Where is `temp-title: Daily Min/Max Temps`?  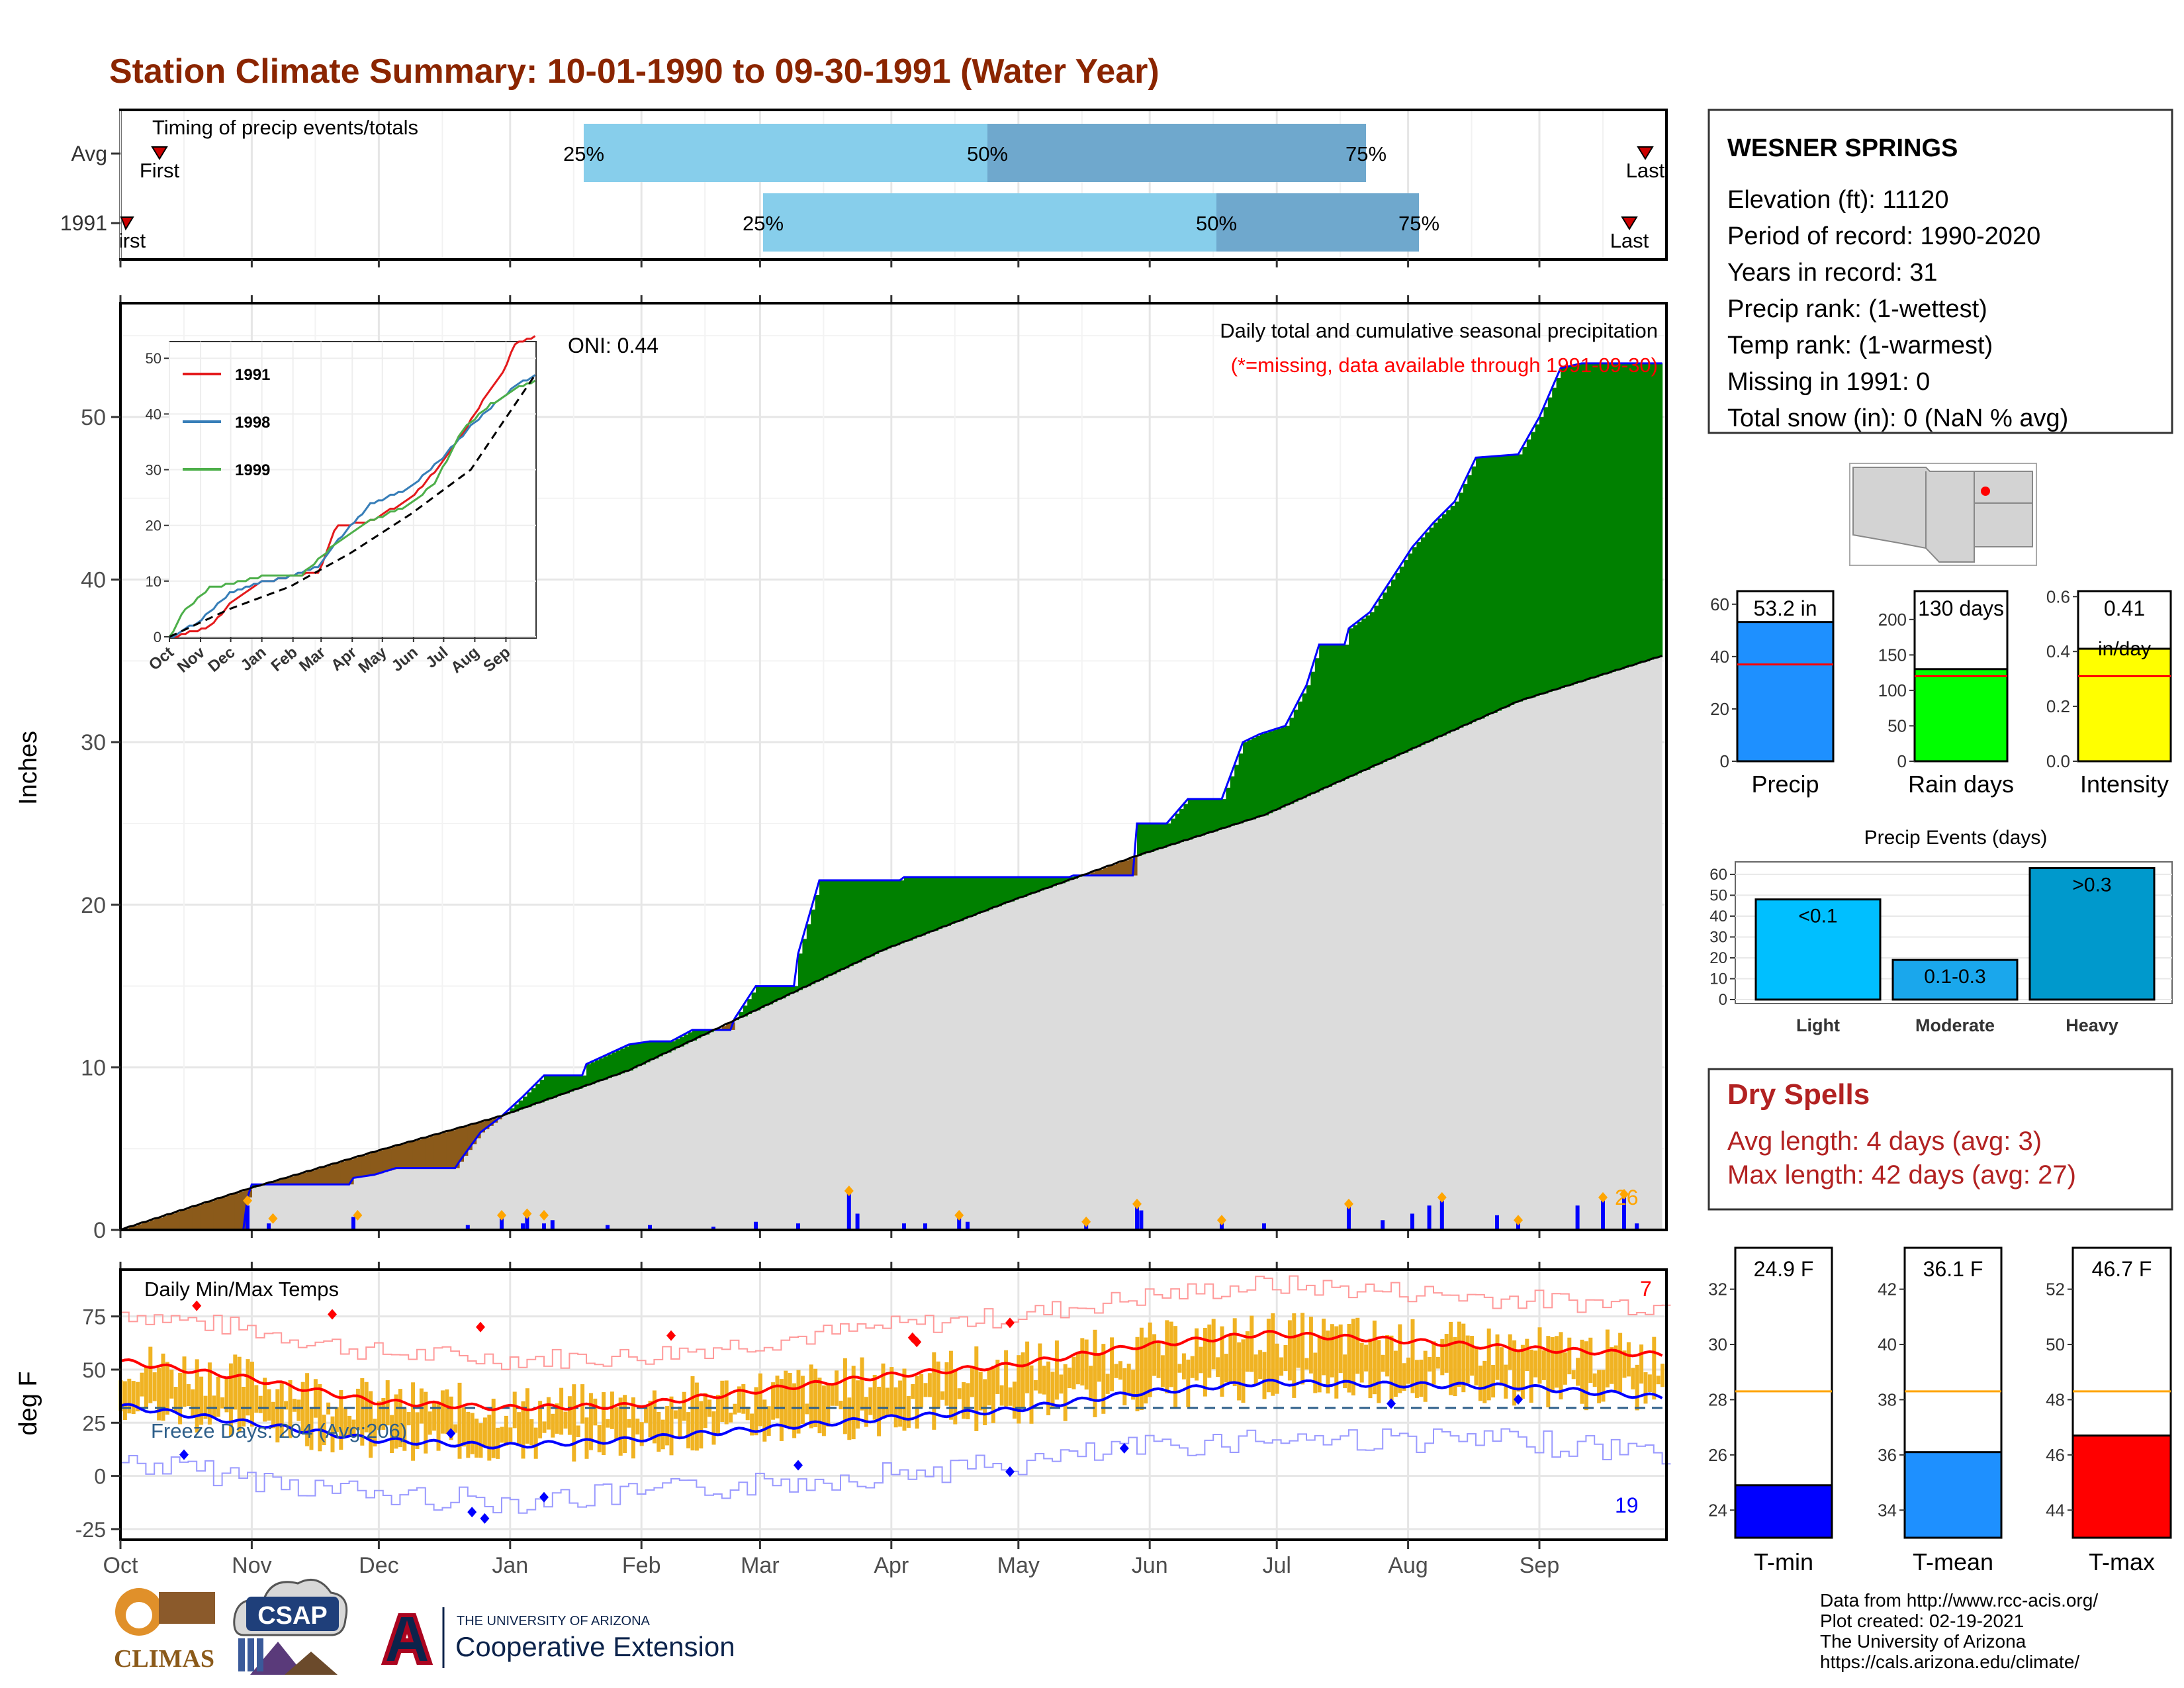 temp-title: Daily Min/Max Temps is located at coordinates (241, 1289).